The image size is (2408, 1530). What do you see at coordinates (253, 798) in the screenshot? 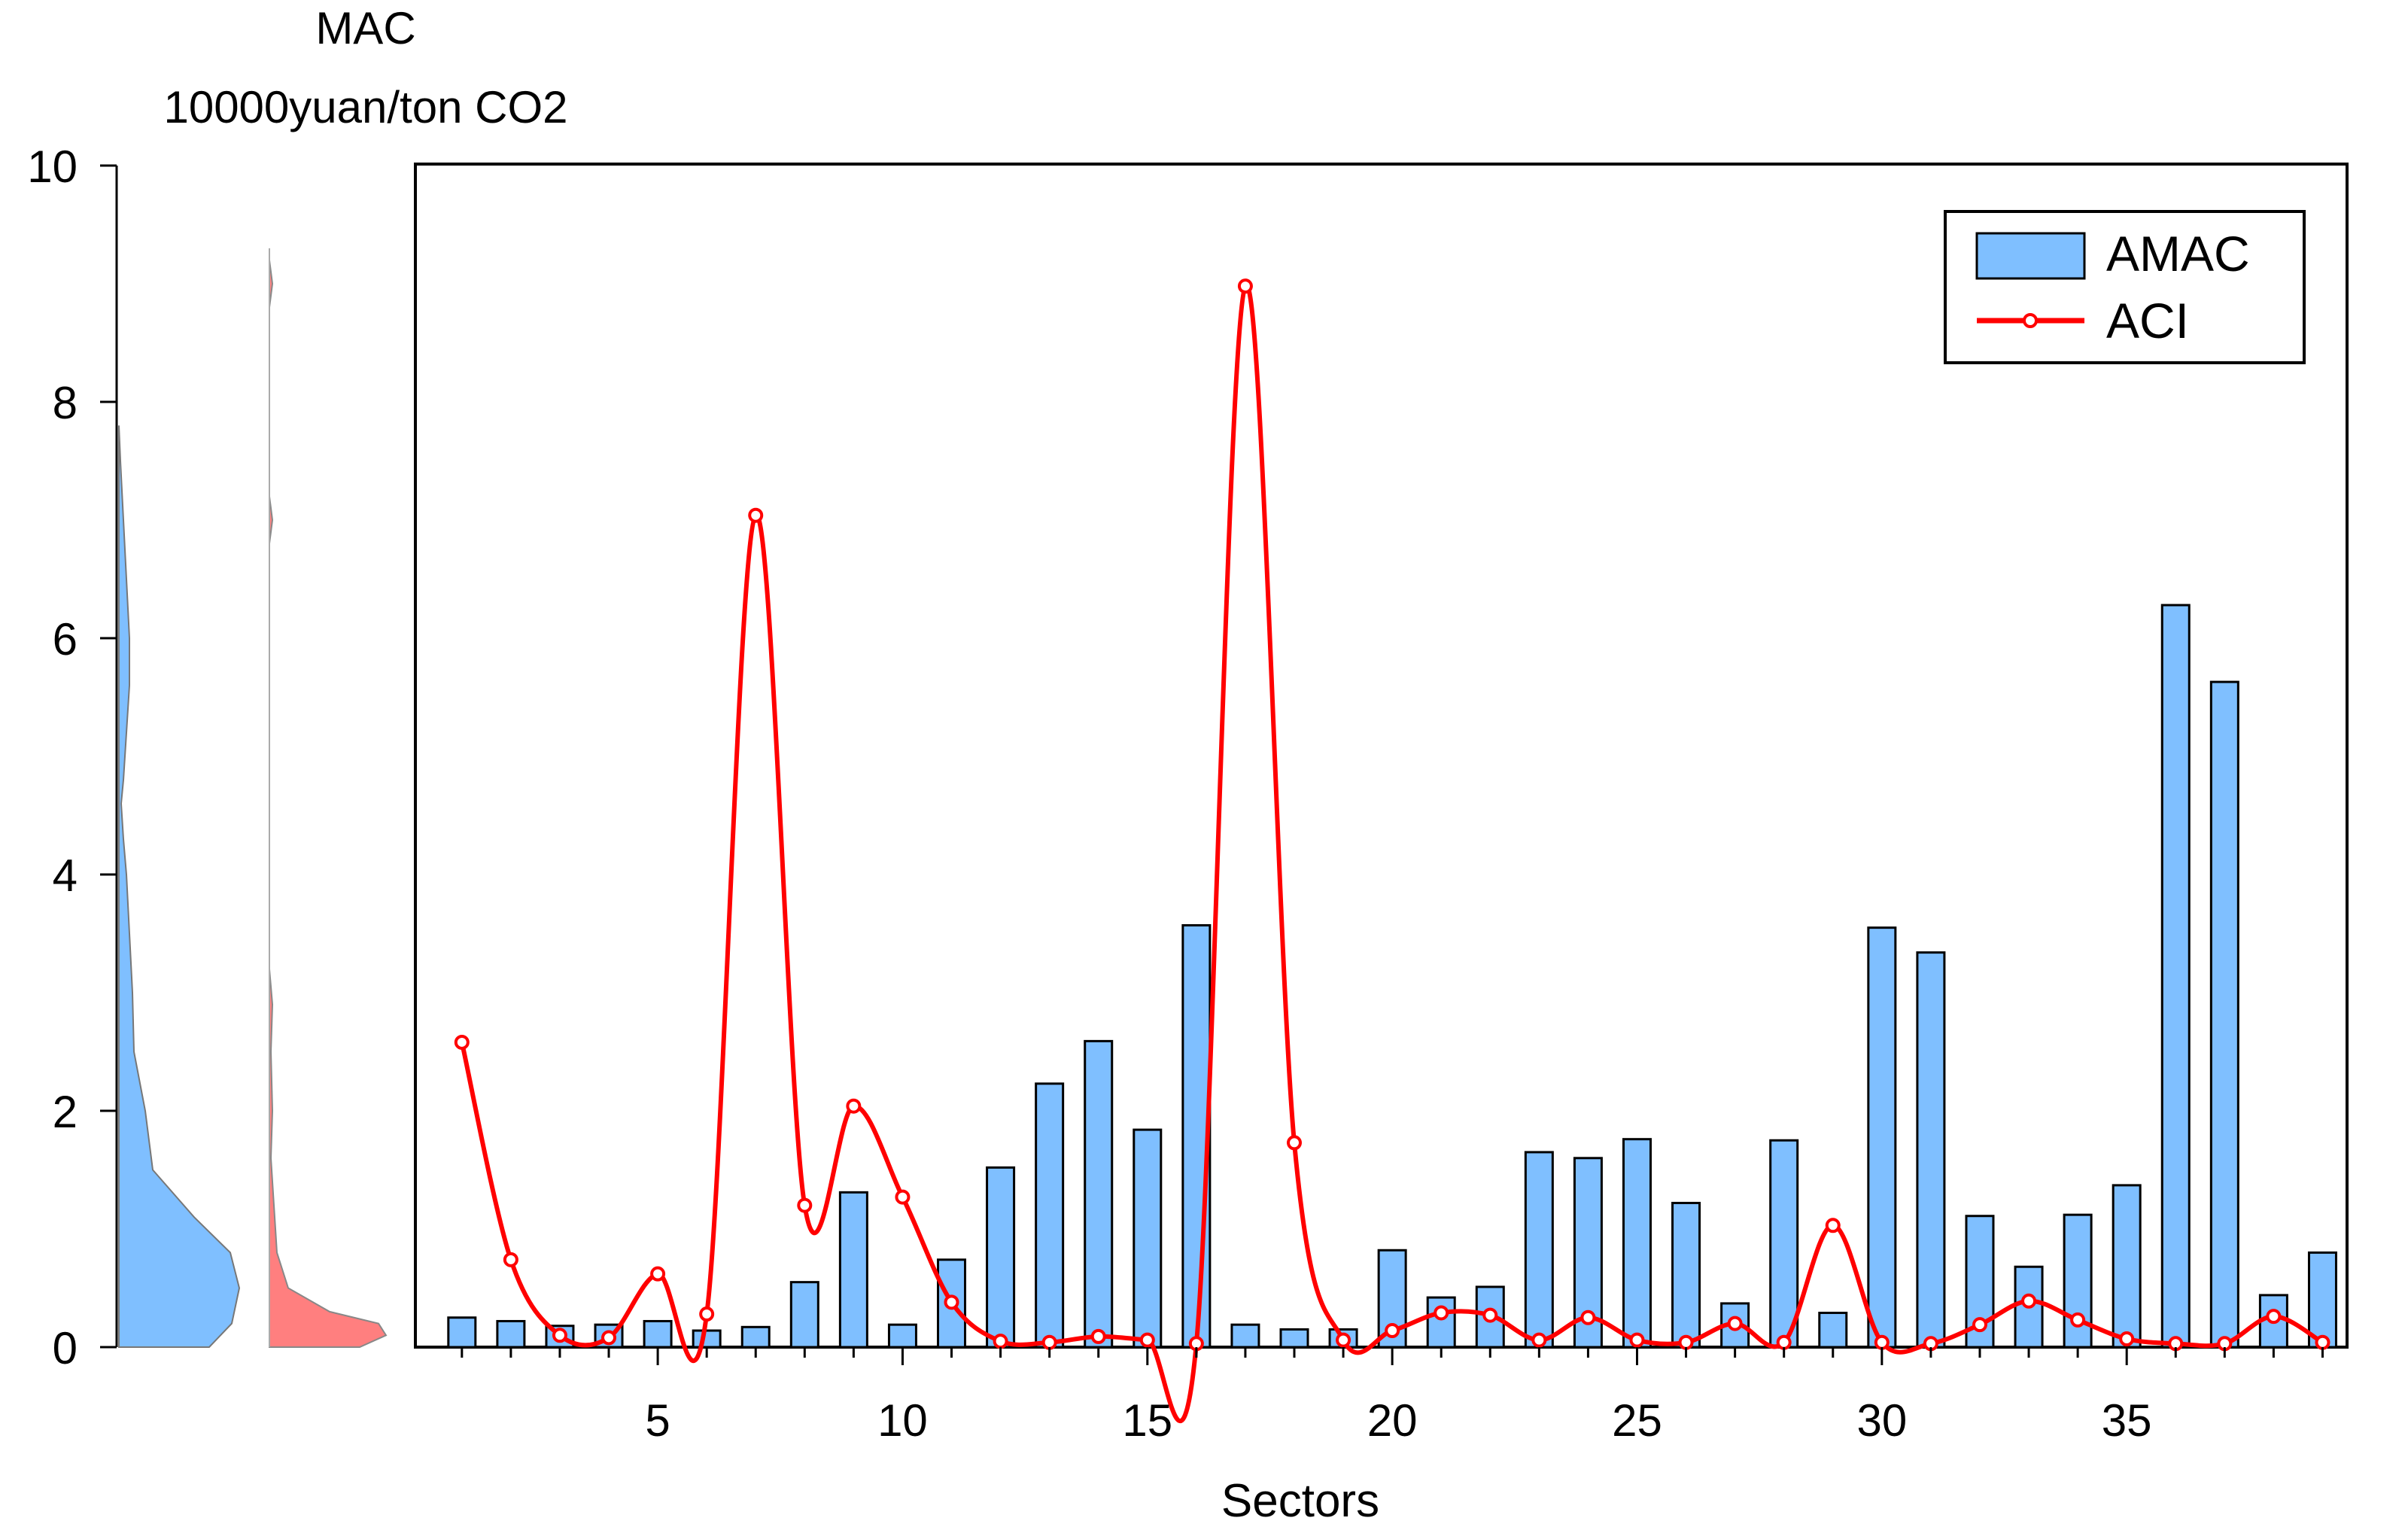
I see `density-panels` at bounding box center [253, 798].